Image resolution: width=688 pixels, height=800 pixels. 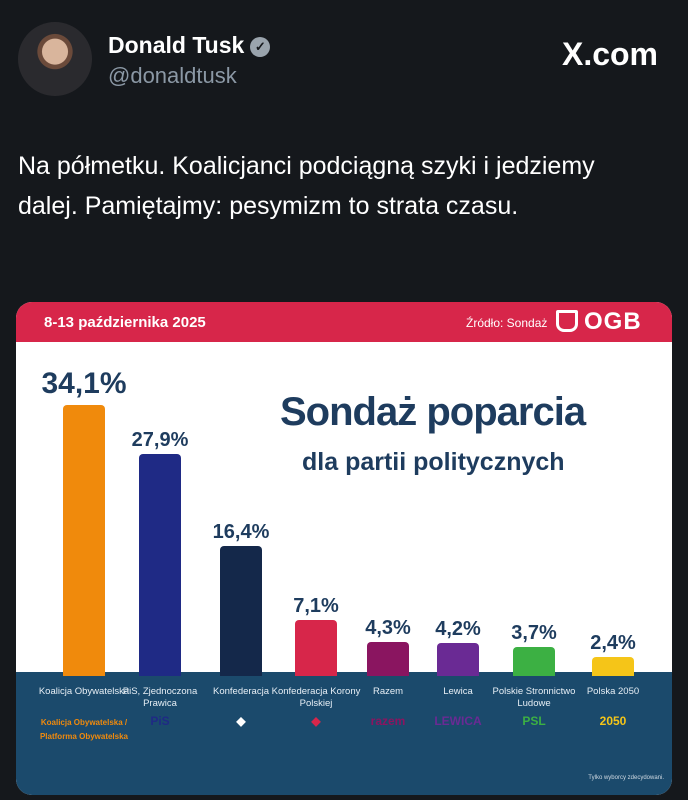 I want to click on party-logo-text: PSL, so click(x=534, y=721).